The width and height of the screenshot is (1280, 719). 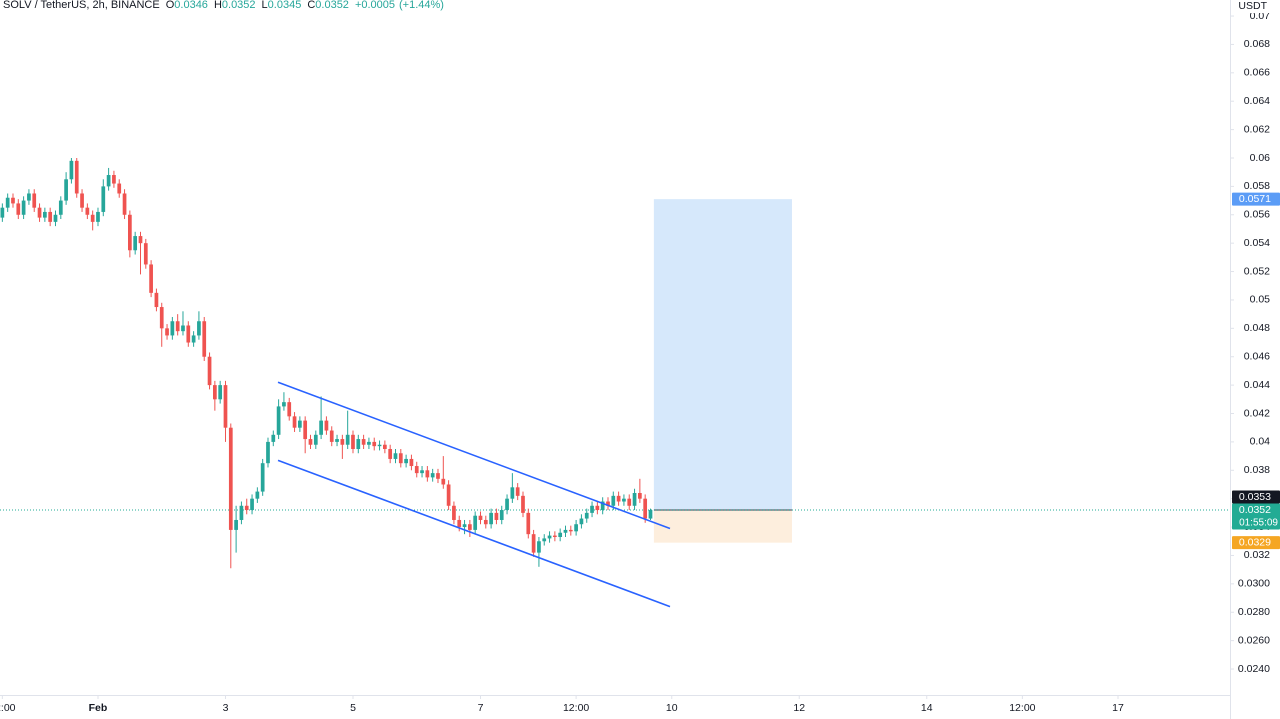 I want to click on y-tick-label: 0.06, so click(x=1260, y=158).